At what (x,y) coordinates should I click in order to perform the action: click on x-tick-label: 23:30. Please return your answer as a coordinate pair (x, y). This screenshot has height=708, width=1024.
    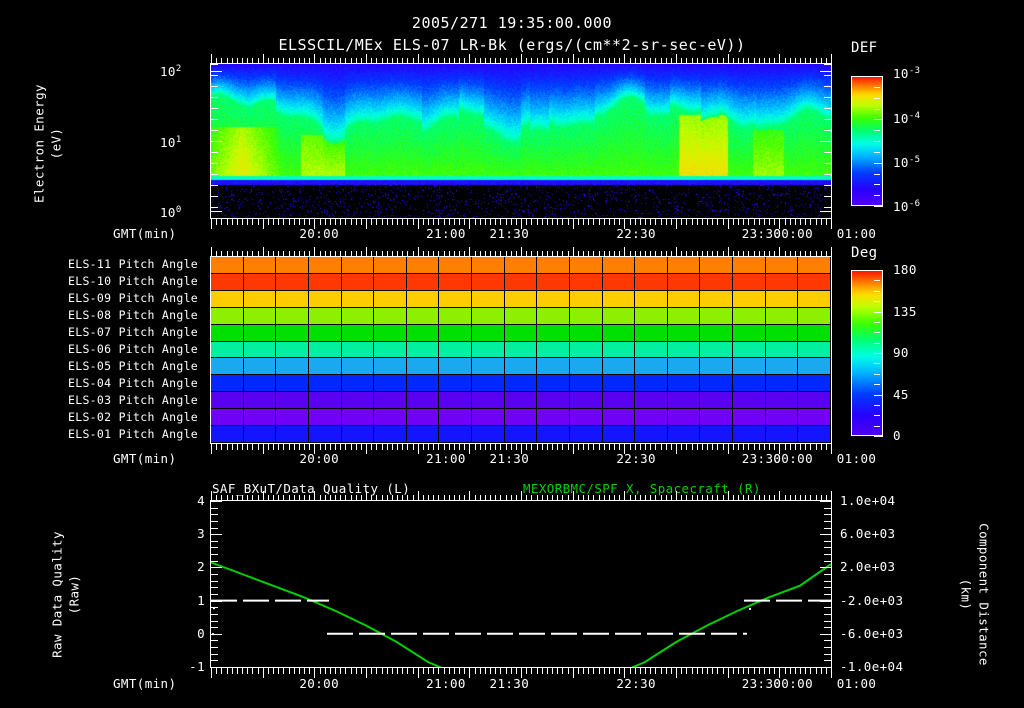
    Looking at the image, I should click on (761, 683).